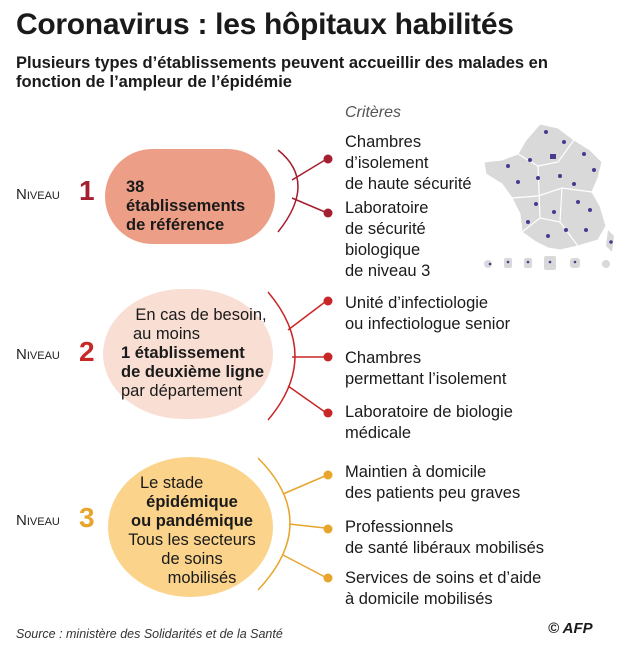 Image resolution: width=630 pixels, height=650 pixels. I want to click on level-2-criterion-2: Chambres permettant l’isolement, so click(425, 369).